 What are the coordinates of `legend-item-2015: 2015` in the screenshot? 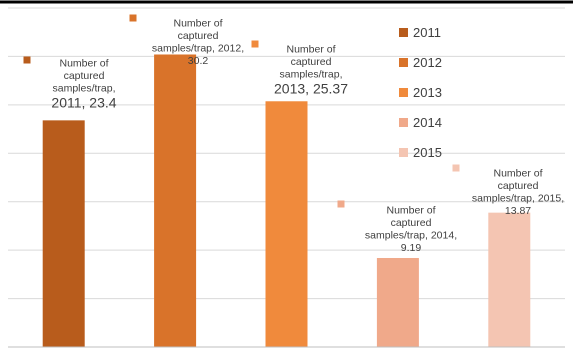 It's located at (420, 152).